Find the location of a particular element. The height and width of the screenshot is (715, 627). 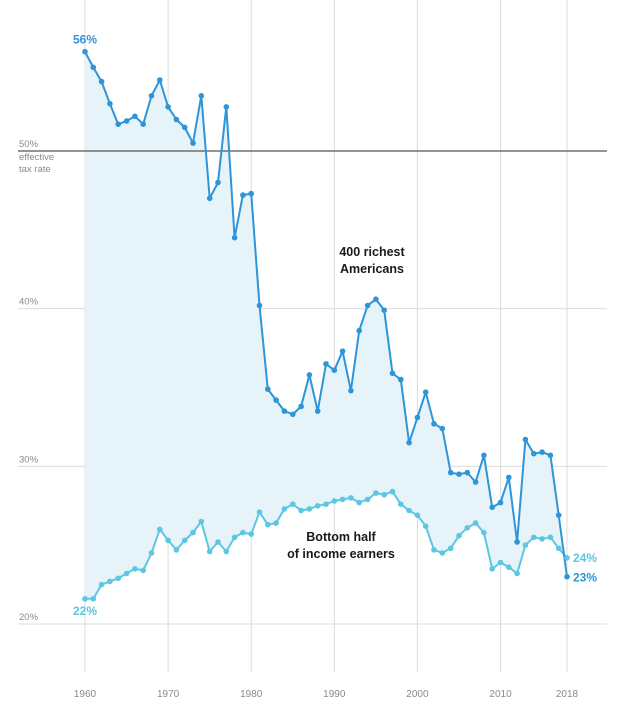

y-tick-label-2: 40% is located at coordinates (29, 302).